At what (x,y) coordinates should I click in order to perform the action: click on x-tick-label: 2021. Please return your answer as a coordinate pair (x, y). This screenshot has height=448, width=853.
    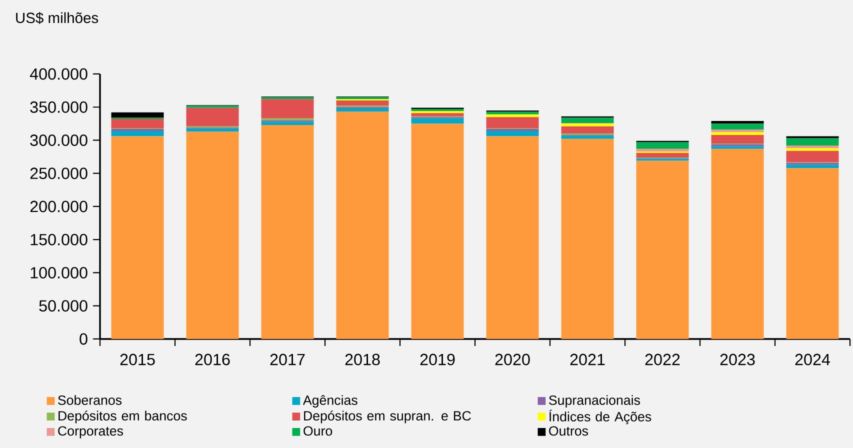
    Looking at the image, I should click on (587, 360).